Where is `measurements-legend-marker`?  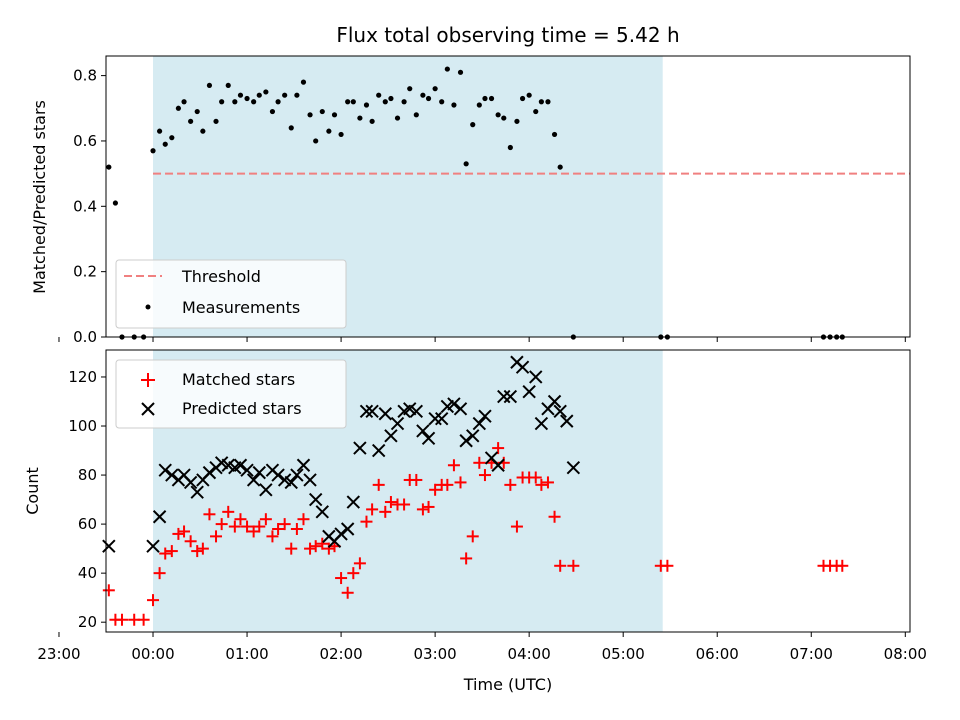
measurements-legend-marker is located at coordinates (148, 307).